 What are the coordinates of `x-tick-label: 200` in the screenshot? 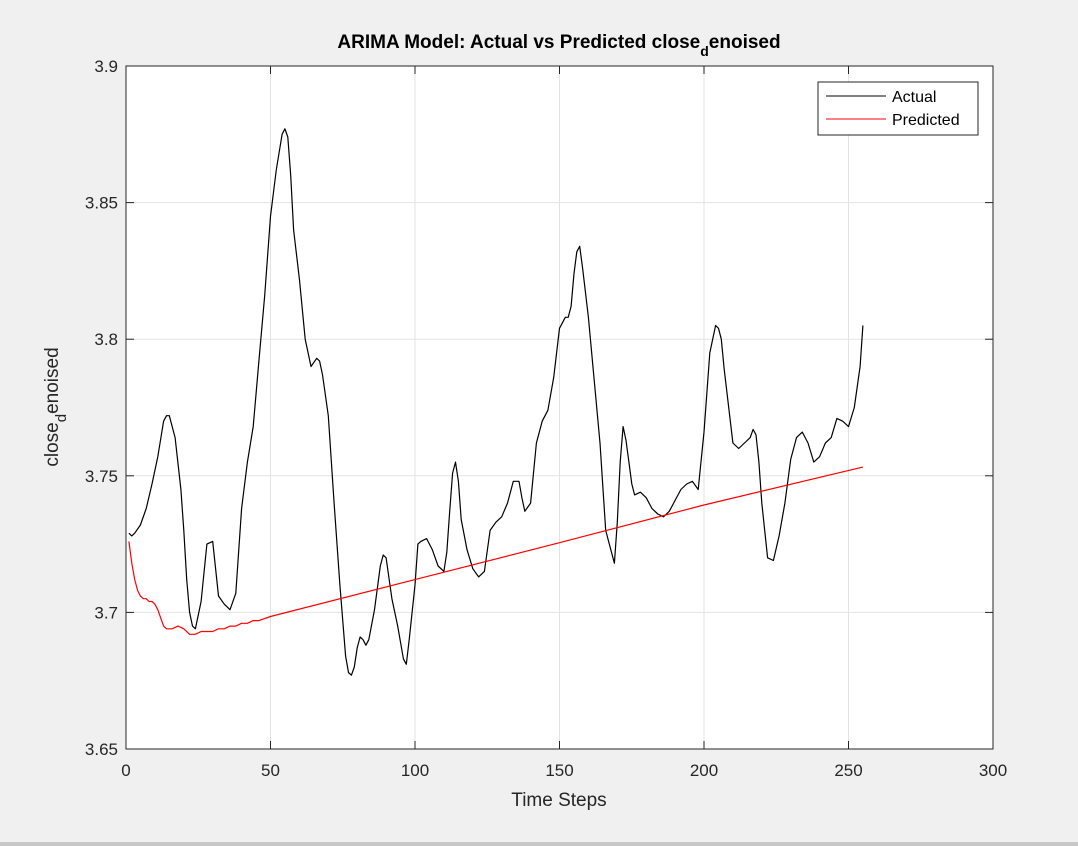 It's located at (704, 770).